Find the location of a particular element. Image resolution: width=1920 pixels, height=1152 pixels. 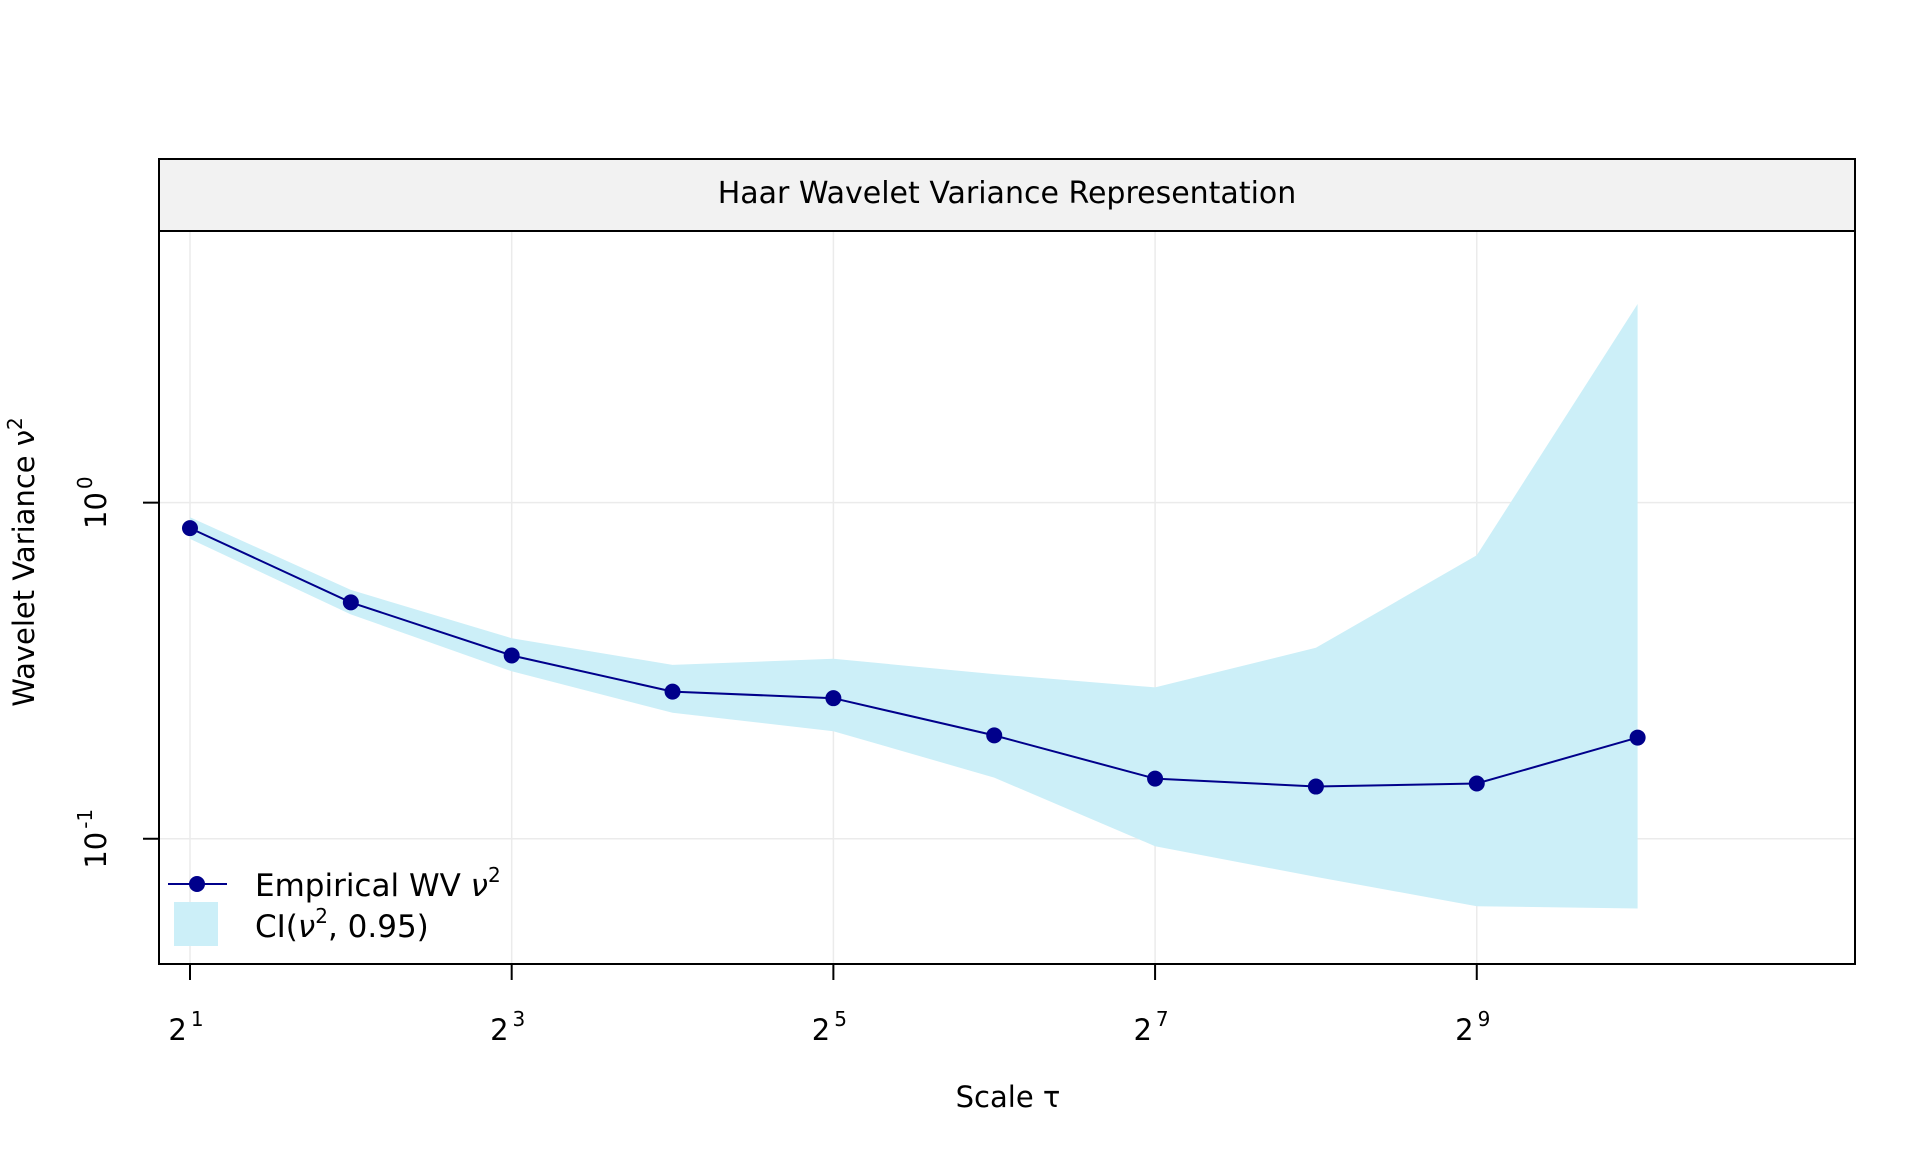

x-tick-label-exp: 7 is located at coordinates (1162, 1019).